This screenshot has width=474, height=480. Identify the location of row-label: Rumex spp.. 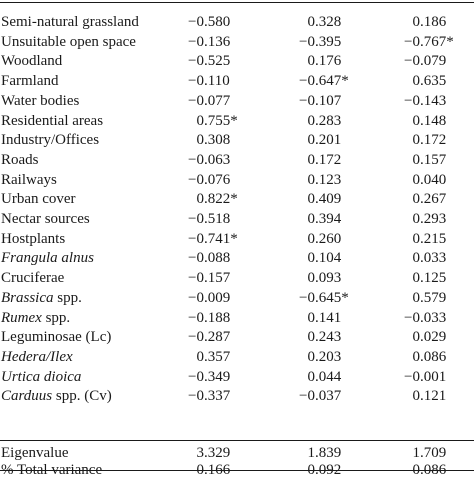
(36, 317).